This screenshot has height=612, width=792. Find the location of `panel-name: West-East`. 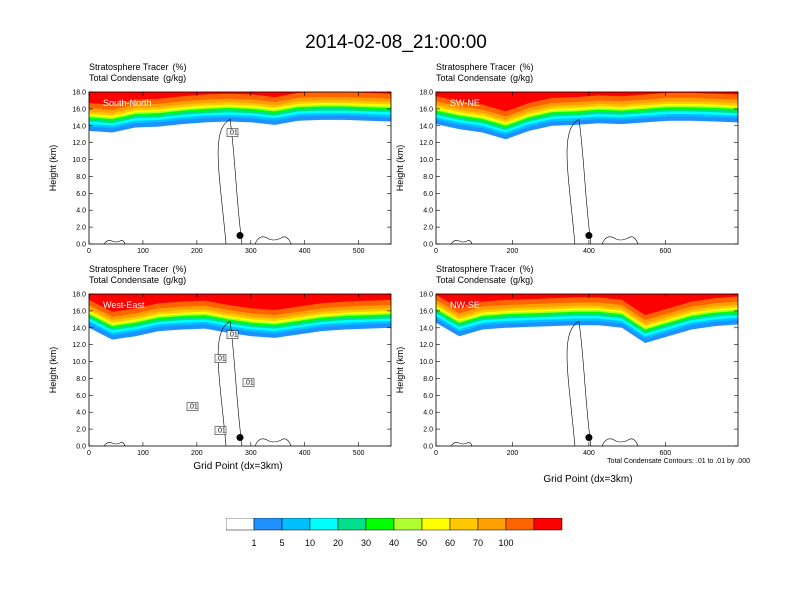

panel-name: West-East is located at coordinates (124, 305).